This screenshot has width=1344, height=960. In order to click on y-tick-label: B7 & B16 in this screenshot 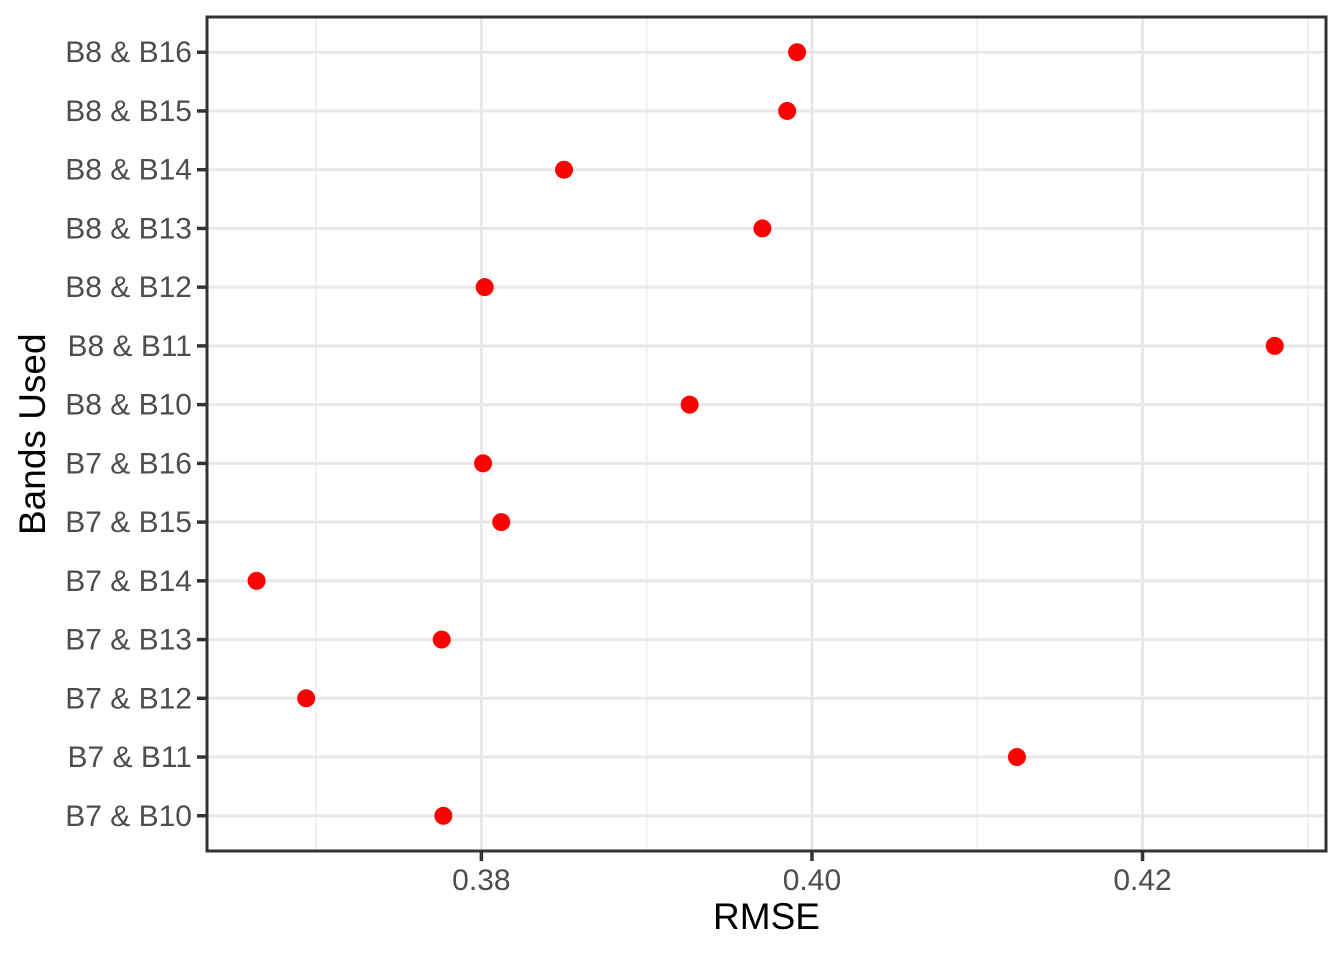, I will do `click(128, 463)`.